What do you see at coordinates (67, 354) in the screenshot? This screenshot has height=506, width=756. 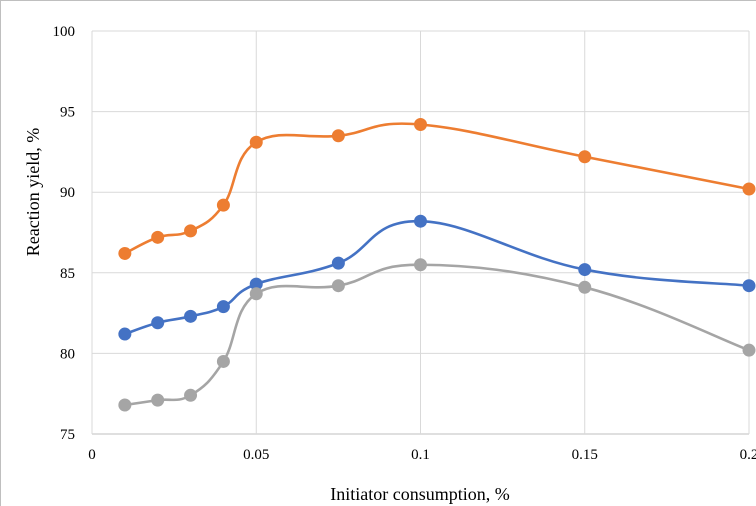 I see `y-tick-label: 80` at bounding box center [67, 354].